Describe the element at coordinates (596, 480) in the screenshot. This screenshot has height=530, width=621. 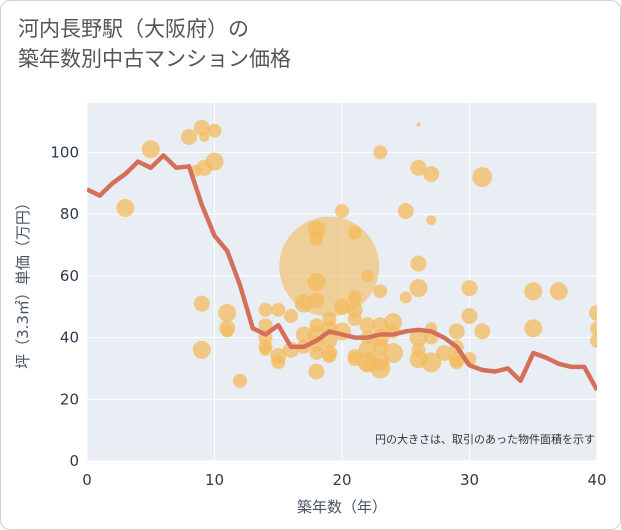
I see `x-tick-label-4: 40` at that location.